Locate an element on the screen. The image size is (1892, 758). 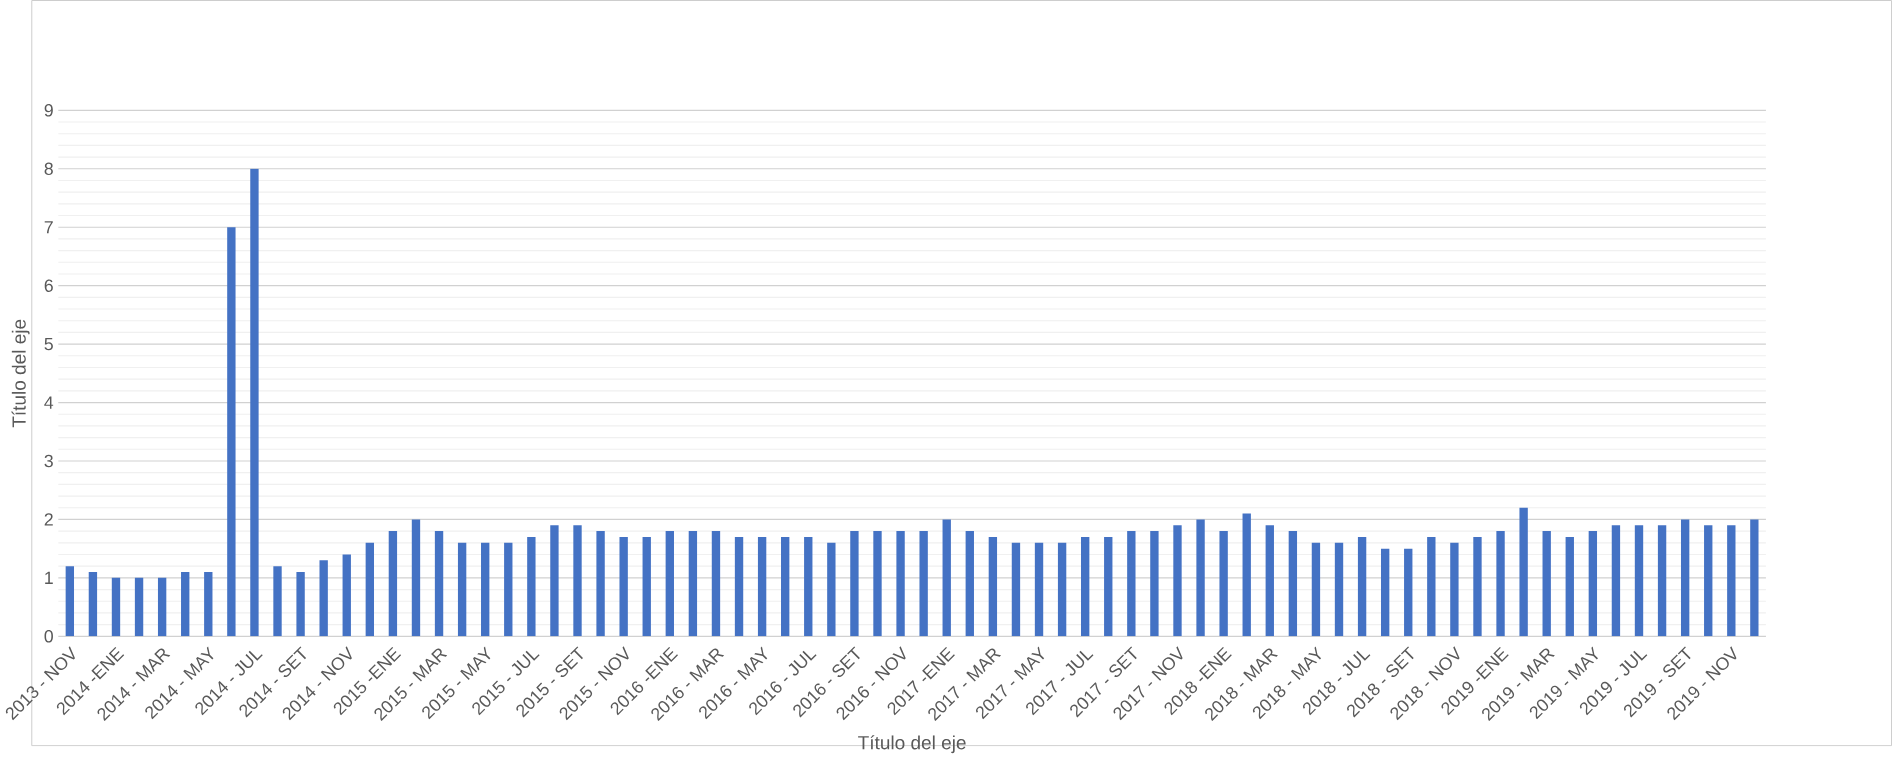
y-tick-label: 4 is located at coordinates (49, 402).